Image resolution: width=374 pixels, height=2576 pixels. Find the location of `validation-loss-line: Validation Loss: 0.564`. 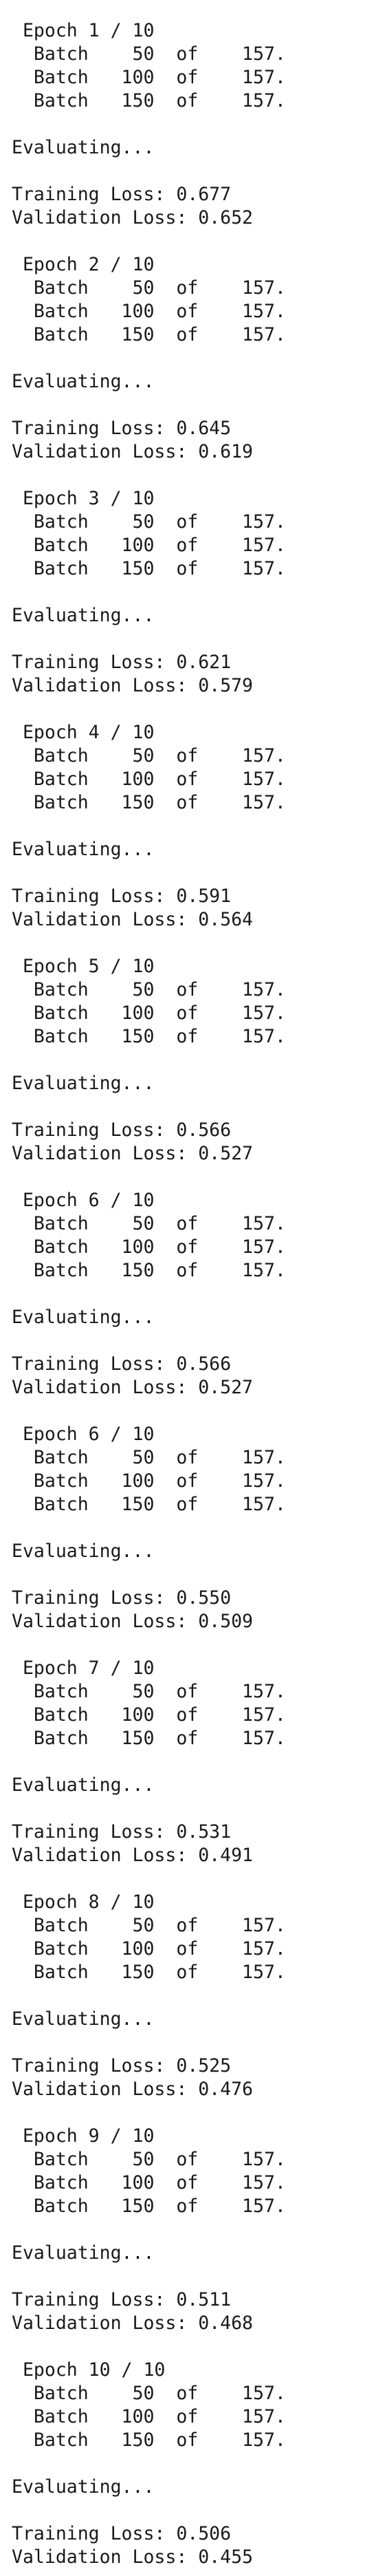

validation-loss-line: Validation Loss: 0.564 is located at coordinates (132, 919).